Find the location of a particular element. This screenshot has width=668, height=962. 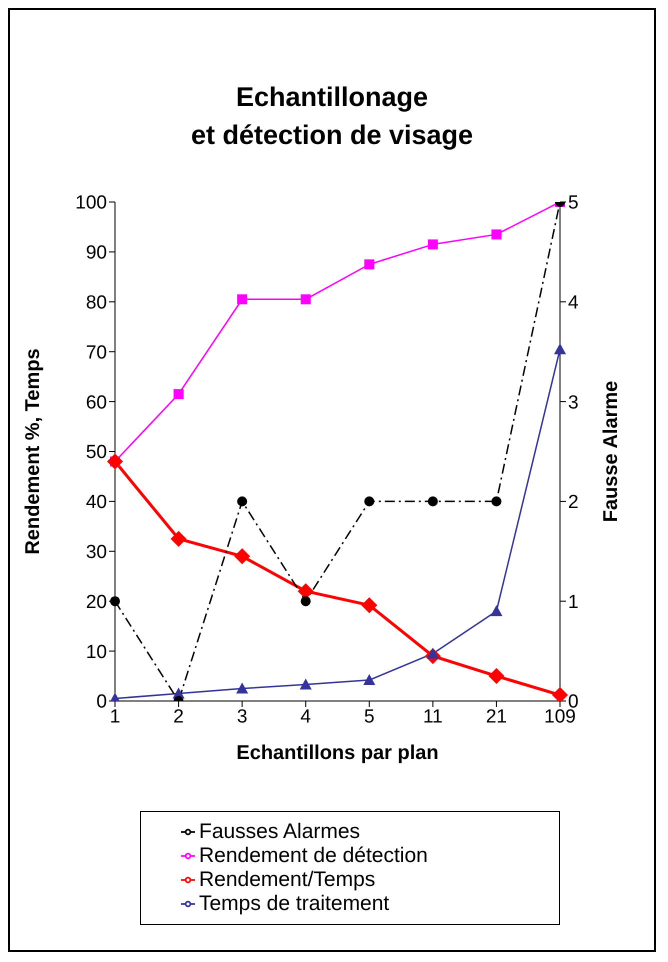

legend-label: Temps de traitement is located at coordinates (294, 903).